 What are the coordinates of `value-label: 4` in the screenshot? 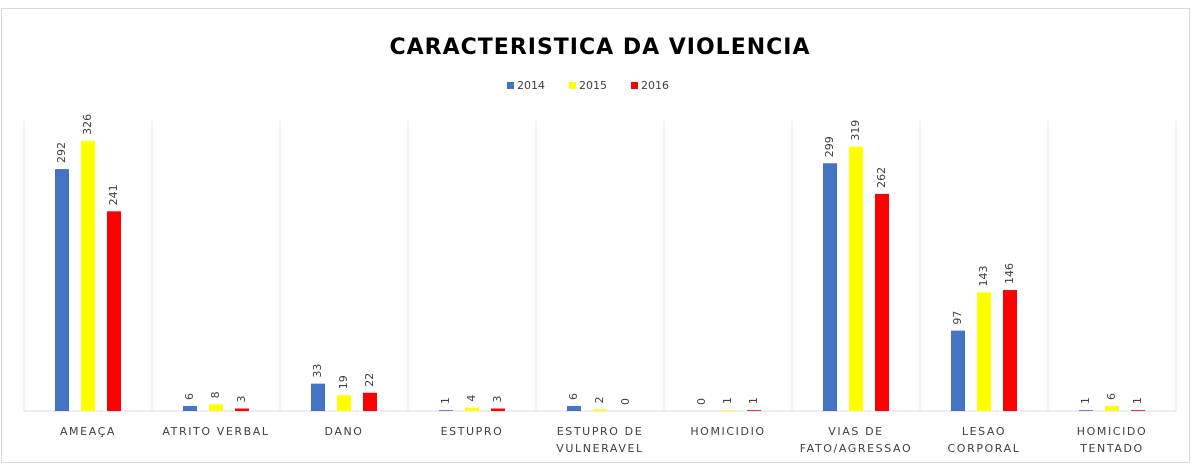 It's located at (471, 398).